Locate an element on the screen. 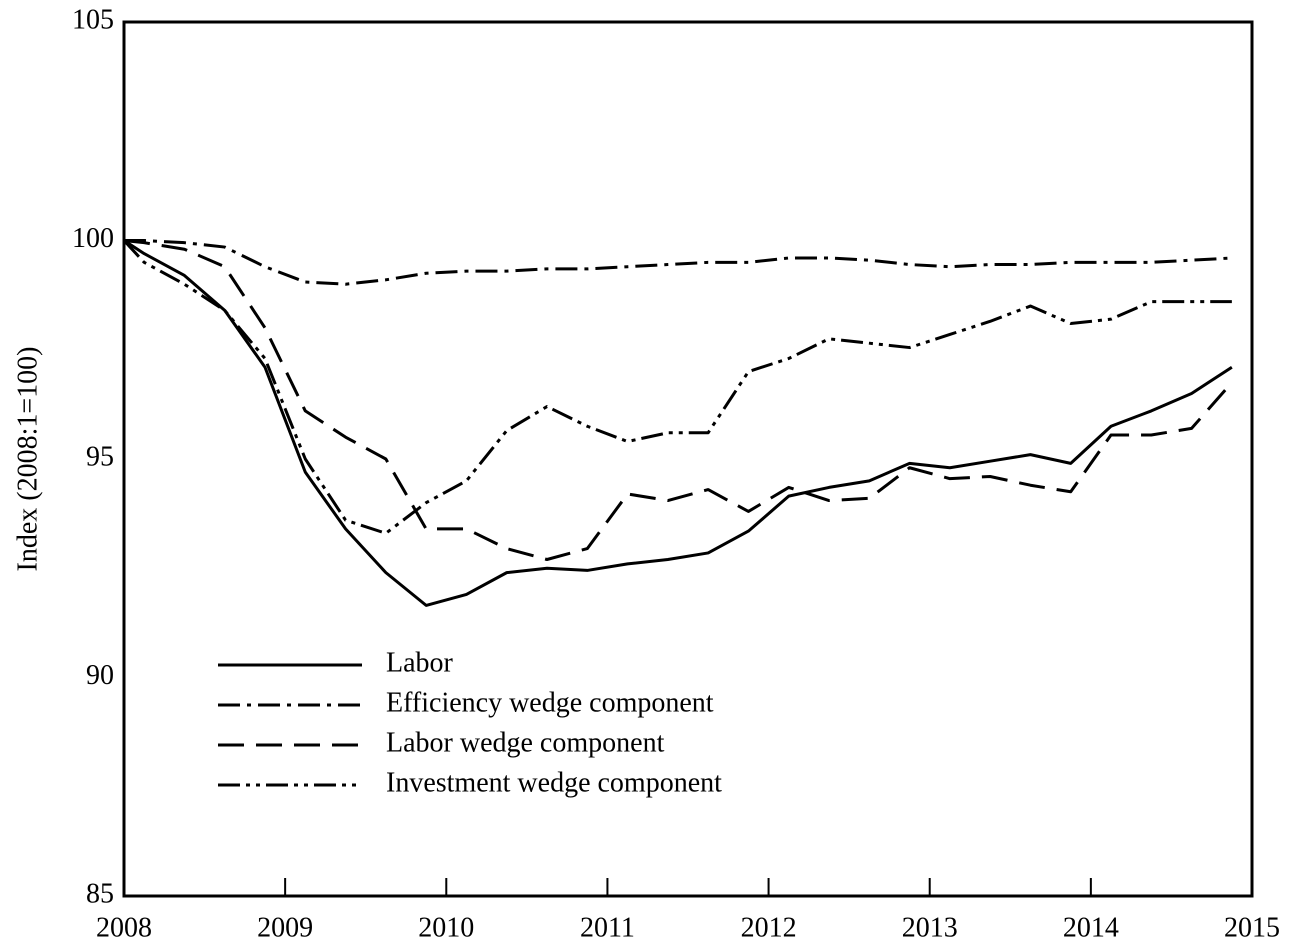 The width and height of the screenshot is (1289, 952). x-tick-label: 2014 is located at coordinates (1091, 927).